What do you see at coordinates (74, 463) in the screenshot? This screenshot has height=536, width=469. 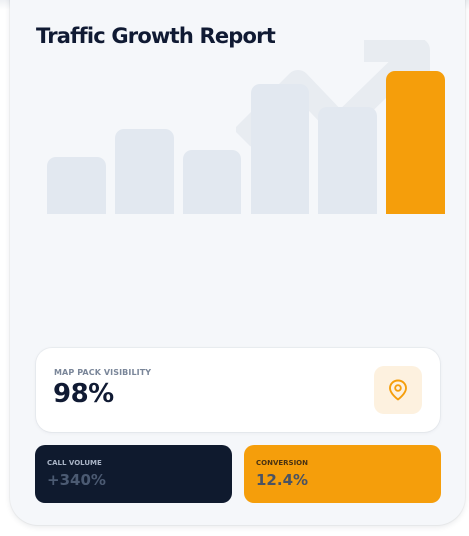 I see `call-volume-label: CALL VOLUME` at bounding box center [74, 463].